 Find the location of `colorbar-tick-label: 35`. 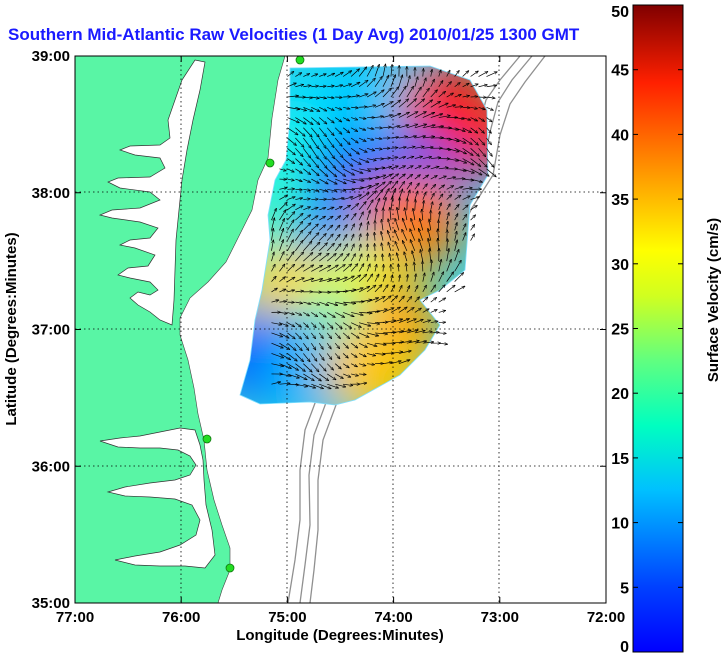

colorbar-tick-label: 35 is located at coordinates (620, 200).